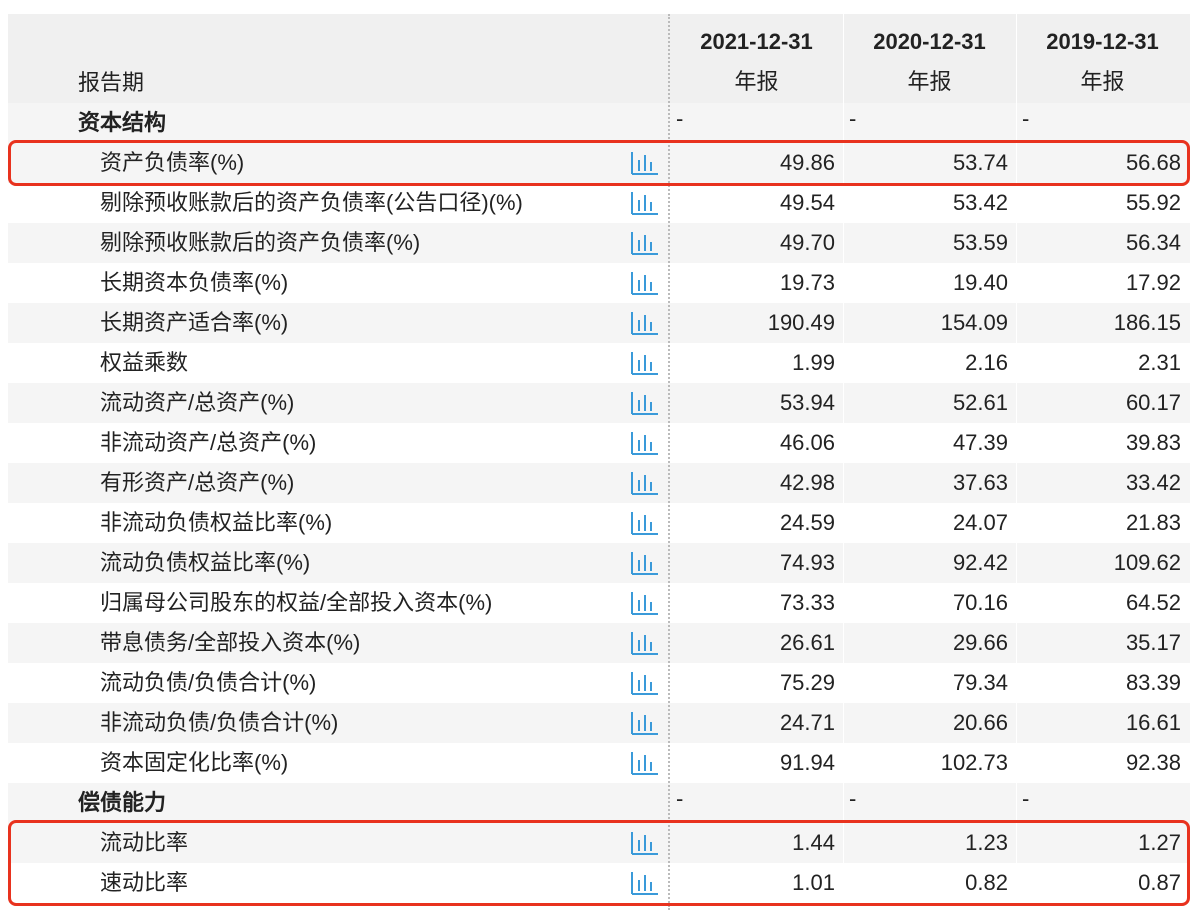 The height and width of the screenshot is (910, 1200). I want to click on value: 1.01, so click(813, 882).